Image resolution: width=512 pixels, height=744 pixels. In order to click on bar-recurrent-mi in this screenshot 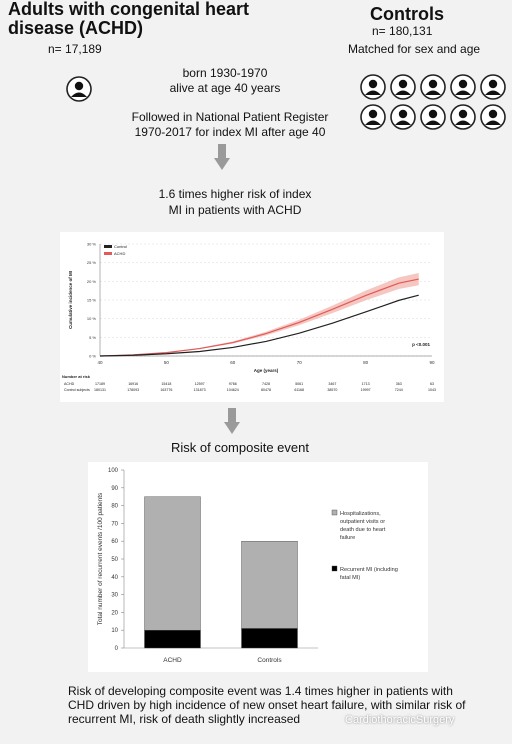, I will do `click(172, 639)`.